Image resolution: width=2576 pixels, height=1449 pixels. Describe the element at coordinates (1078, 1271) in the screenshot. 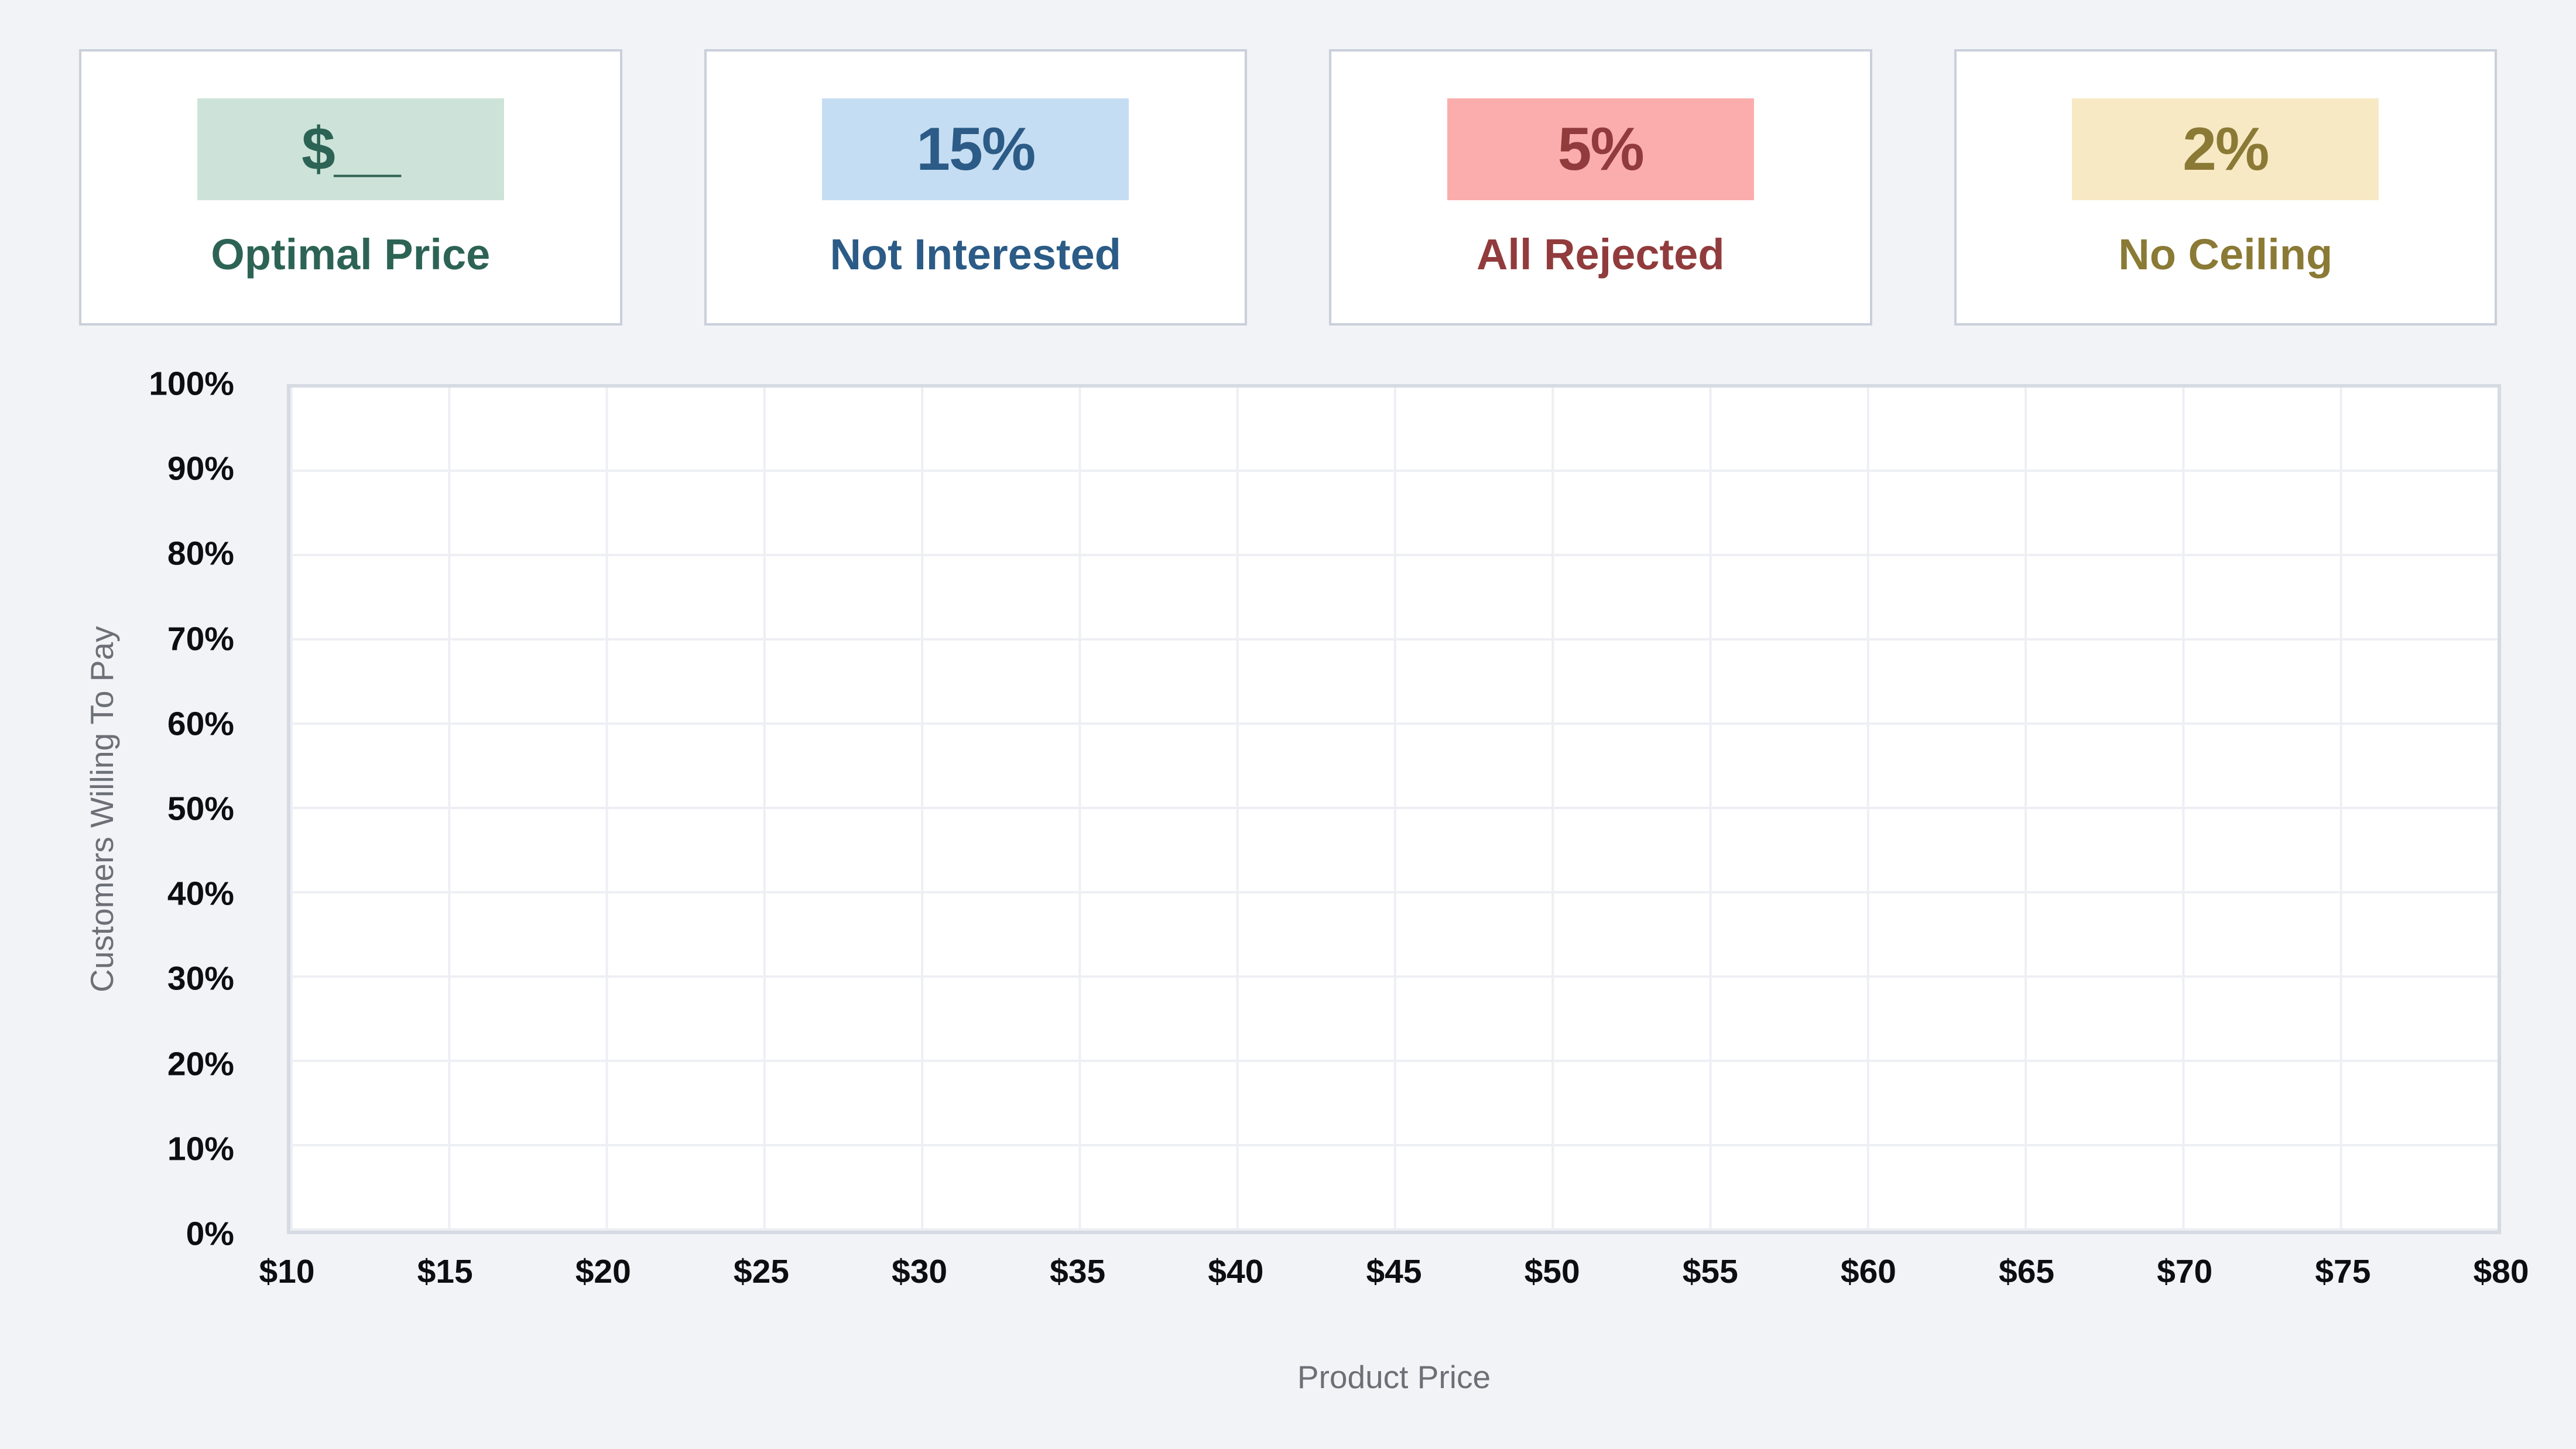

I see `x-tick-label: $35` at that location.